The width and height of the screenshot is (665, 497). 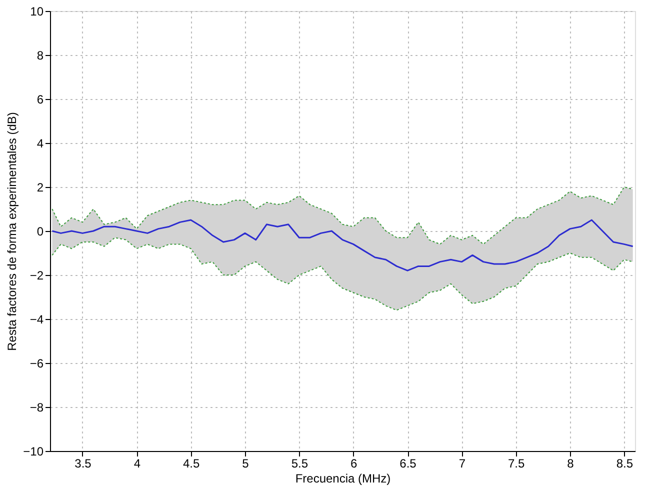 What do you see at coordinates (40, 231) in the screenshot?
I see `y-tick-label: 0` at bounding box center [40, 231].